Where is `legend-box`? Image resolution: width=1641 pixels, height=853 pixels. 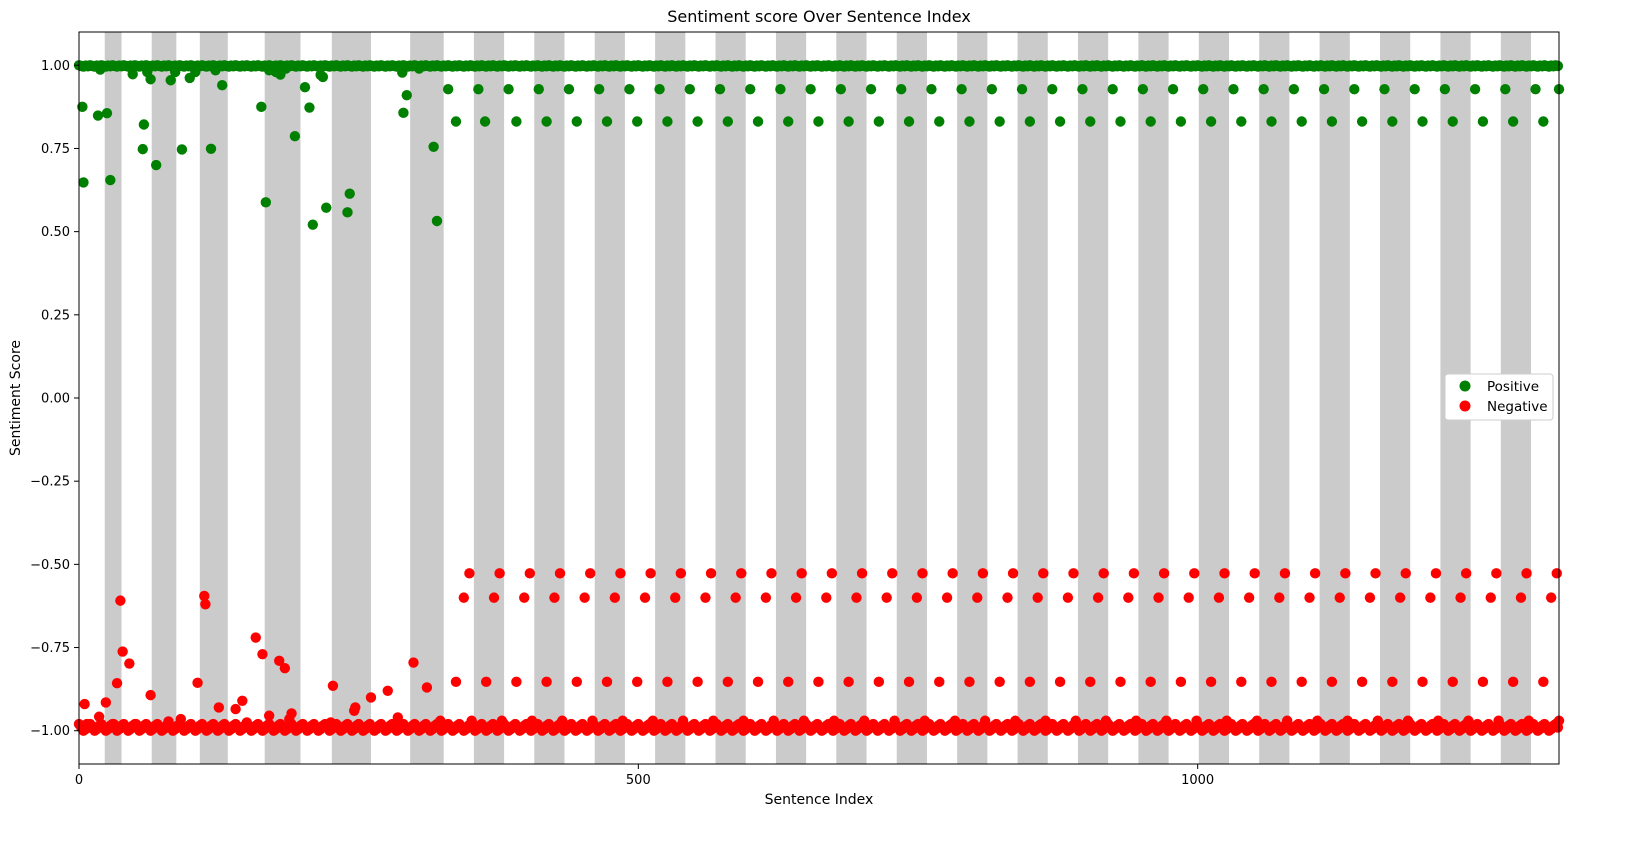
legend-box is located at coordinates (1499, 397).